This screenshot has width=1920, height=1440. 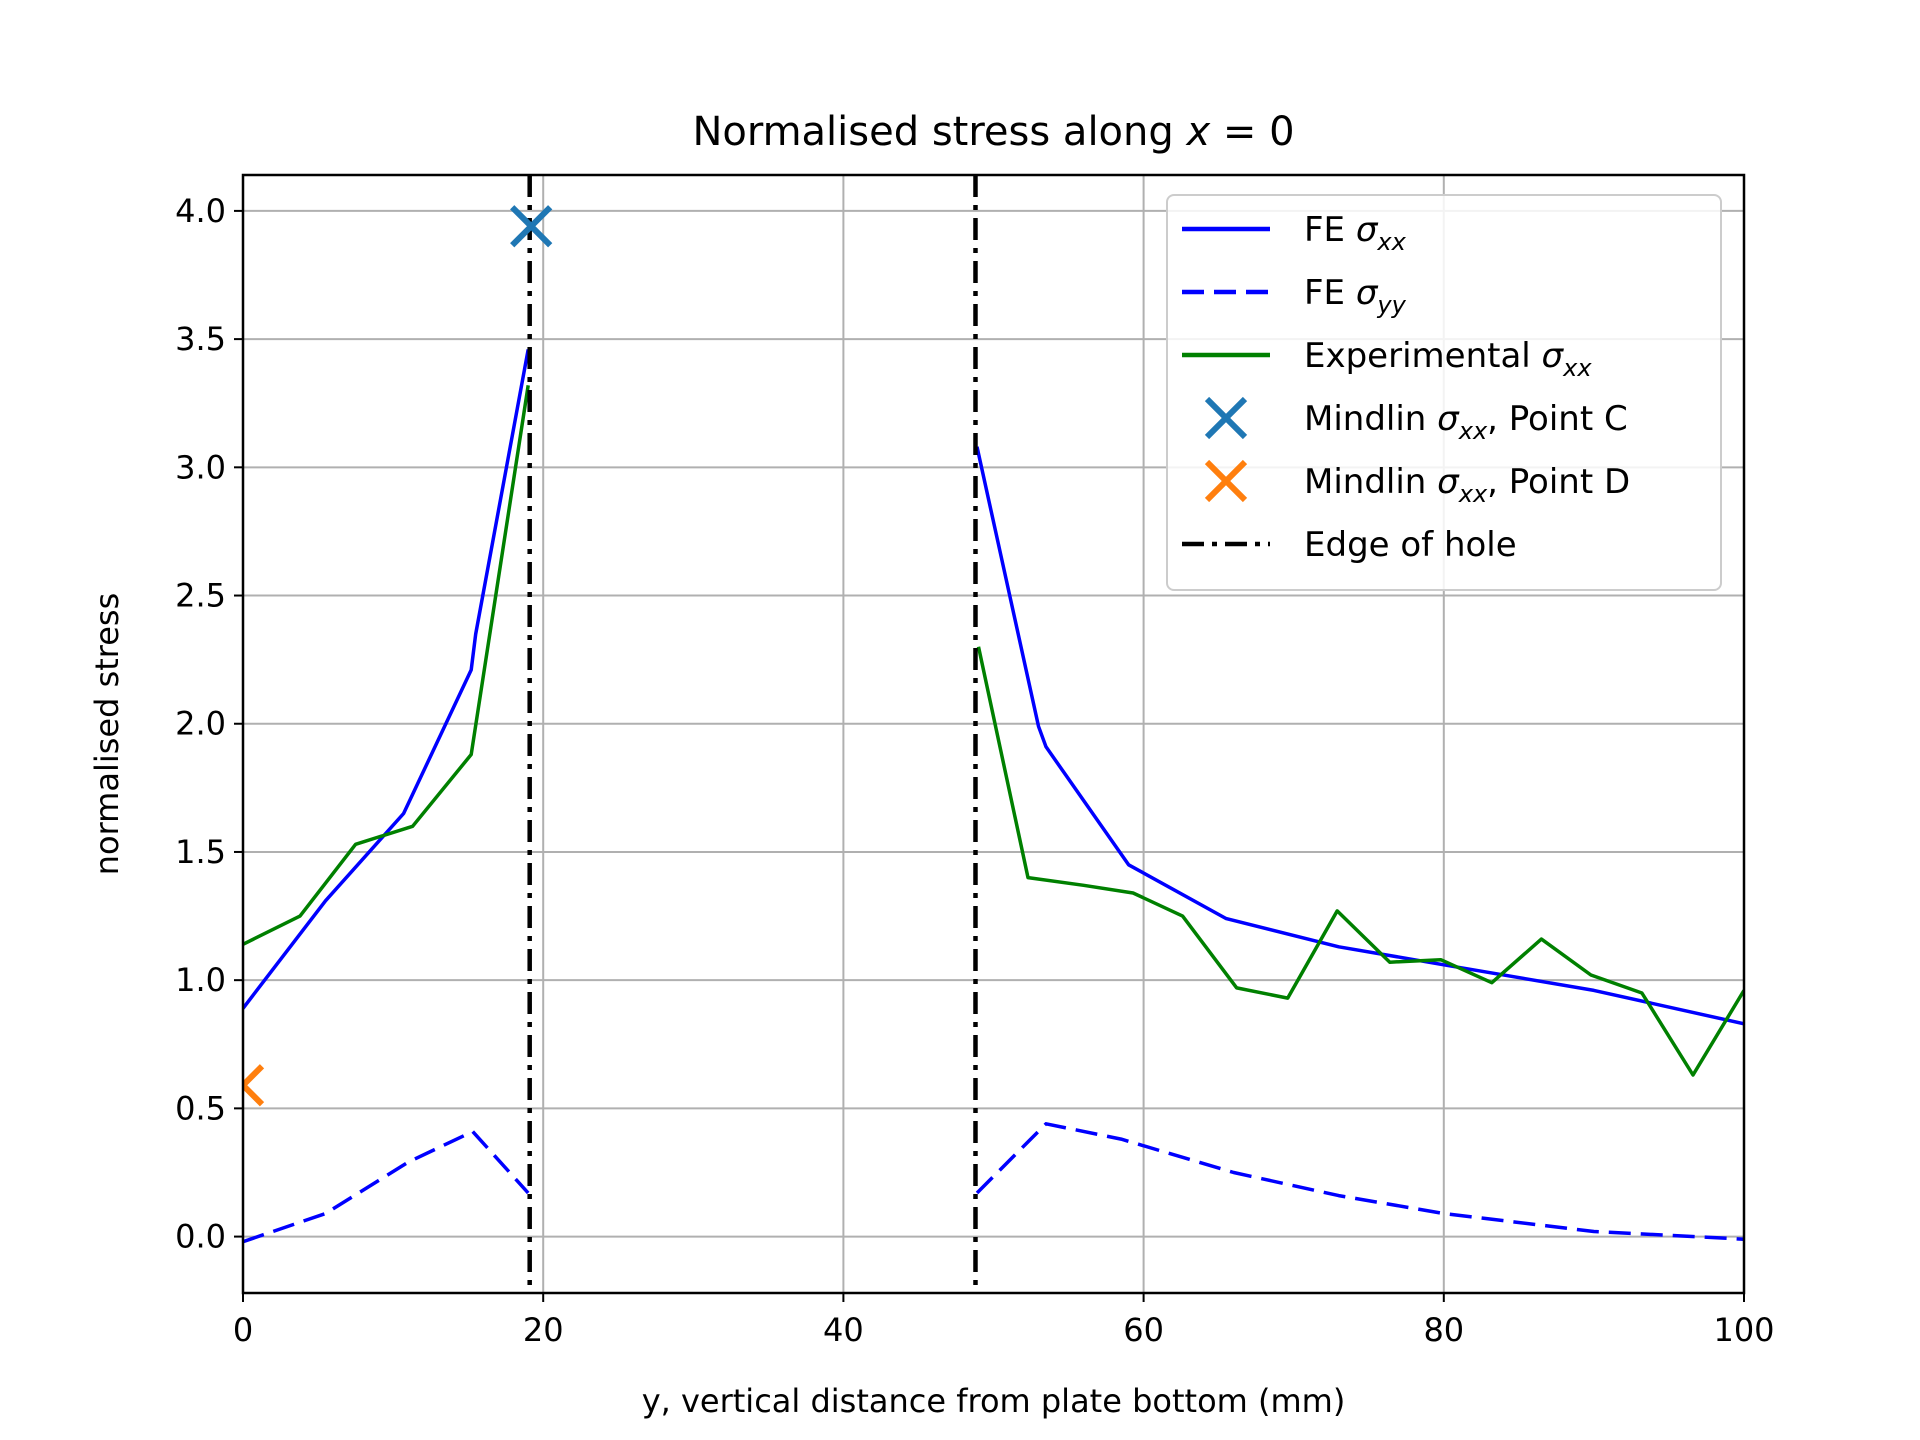 What do you see at coordinates (243, 1330) in the screenshot?
I see `x-tick-label: 0` at bounding box center [243, 1330].